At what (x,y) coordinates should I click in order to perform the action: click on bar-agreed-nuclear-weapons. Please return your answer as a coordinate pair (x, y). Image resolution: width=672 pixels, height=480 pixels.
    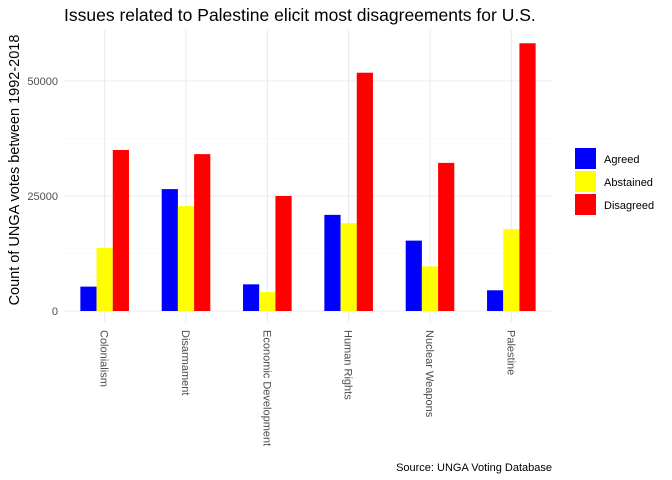
    Looking at the image, I should click on (413, 275).